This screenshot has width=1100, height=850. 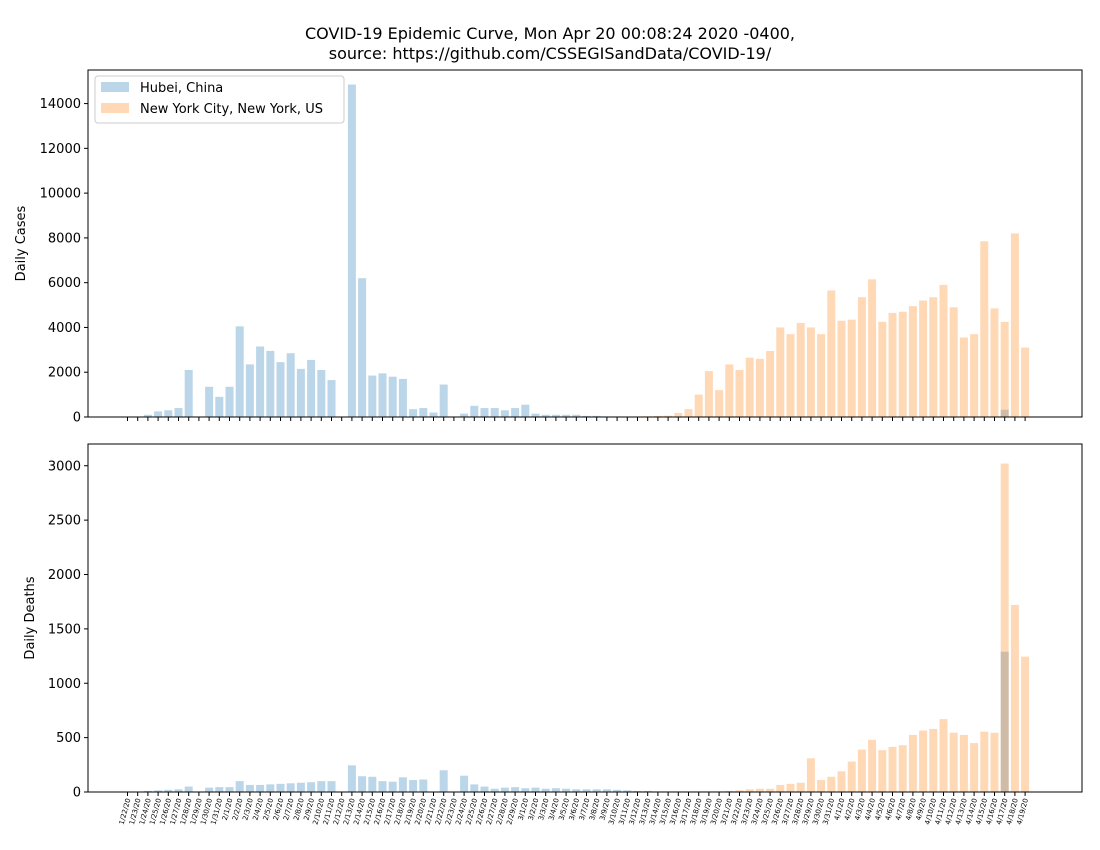 I want to click on y-tick-label: 500, so click(x=68, y=738).